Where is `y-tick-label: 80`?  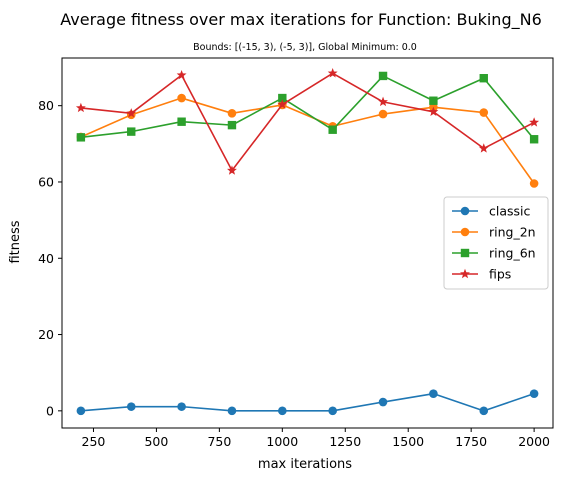
y-tick-label: 80 is located at coordinates (46, 105).